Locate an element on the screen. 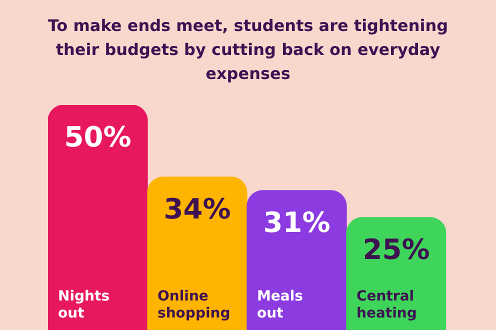 The image size is (496, 330). x-tick-label: Meals out is located at coordinates (280, 305).